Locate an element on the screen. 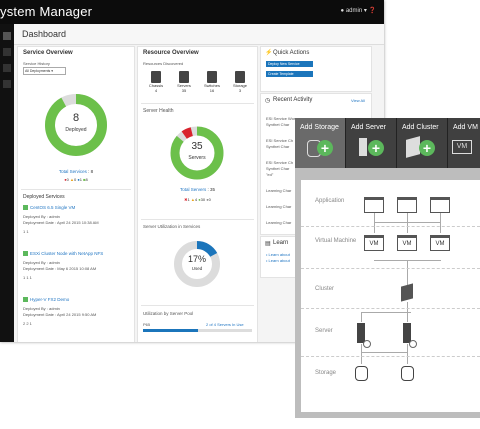  server-health-unit: Servers is located at coordinates (197, 158).